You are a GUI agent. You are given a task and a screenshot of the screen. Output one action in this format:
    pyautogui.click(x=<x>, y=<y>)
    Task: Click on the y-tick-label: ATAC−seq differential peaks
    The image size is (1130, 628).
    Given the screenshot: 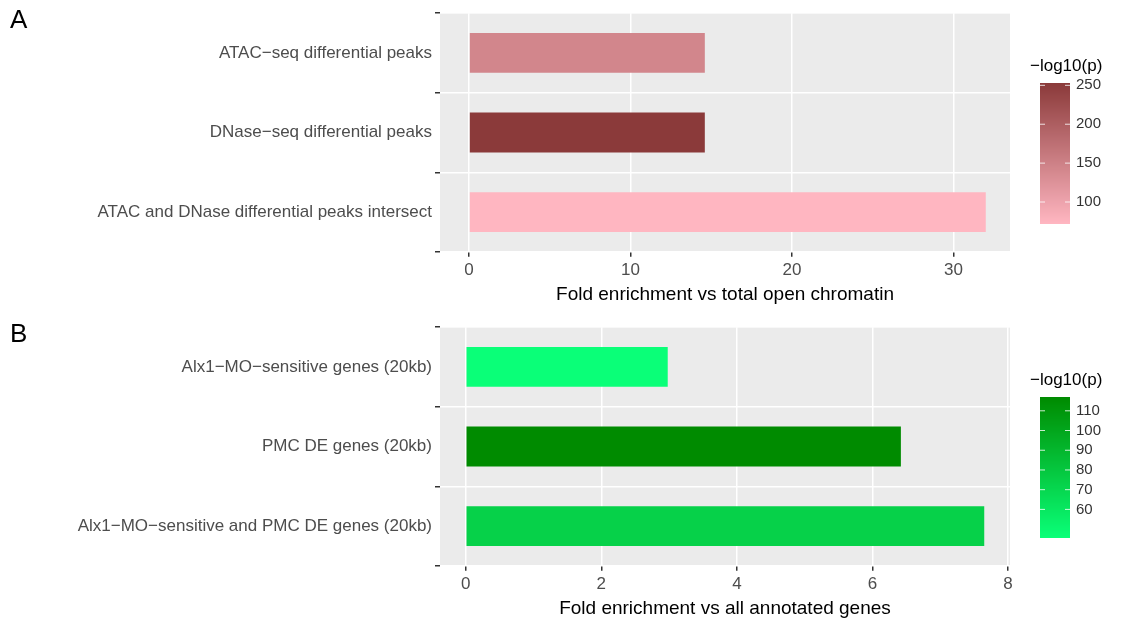 What is the action you would take?
    pyautogui.click(x=325, y=52)
    